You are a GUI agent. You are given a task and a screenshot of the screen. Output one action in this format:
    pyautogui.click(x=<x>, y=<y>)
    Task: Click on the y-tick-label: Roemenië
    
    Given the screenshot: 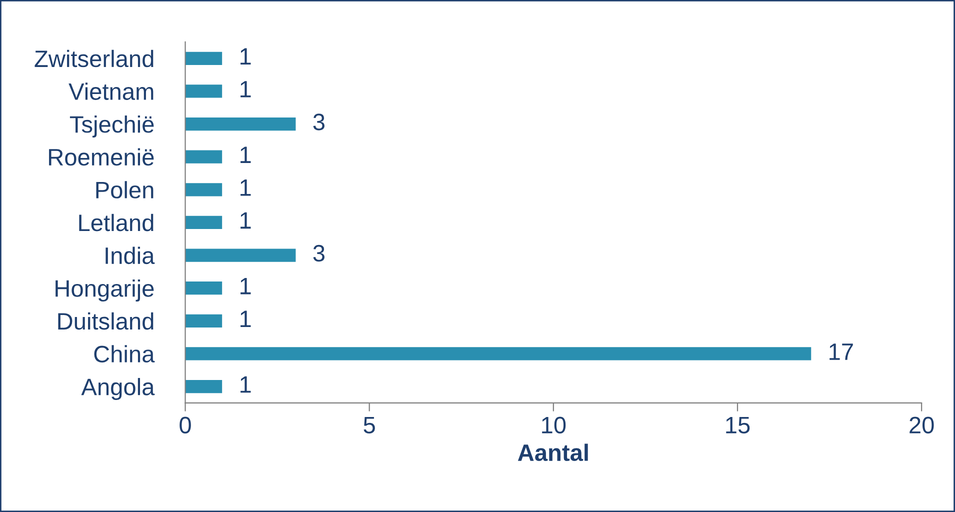 What is the action you would take?
    pyautogui.click(x=101, y=157)
    